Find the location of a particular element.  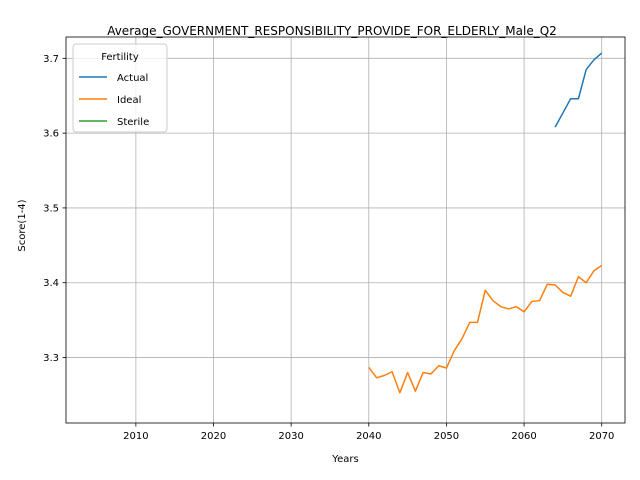

x-tick-label: 2040 is located at coordinates (368, 436).